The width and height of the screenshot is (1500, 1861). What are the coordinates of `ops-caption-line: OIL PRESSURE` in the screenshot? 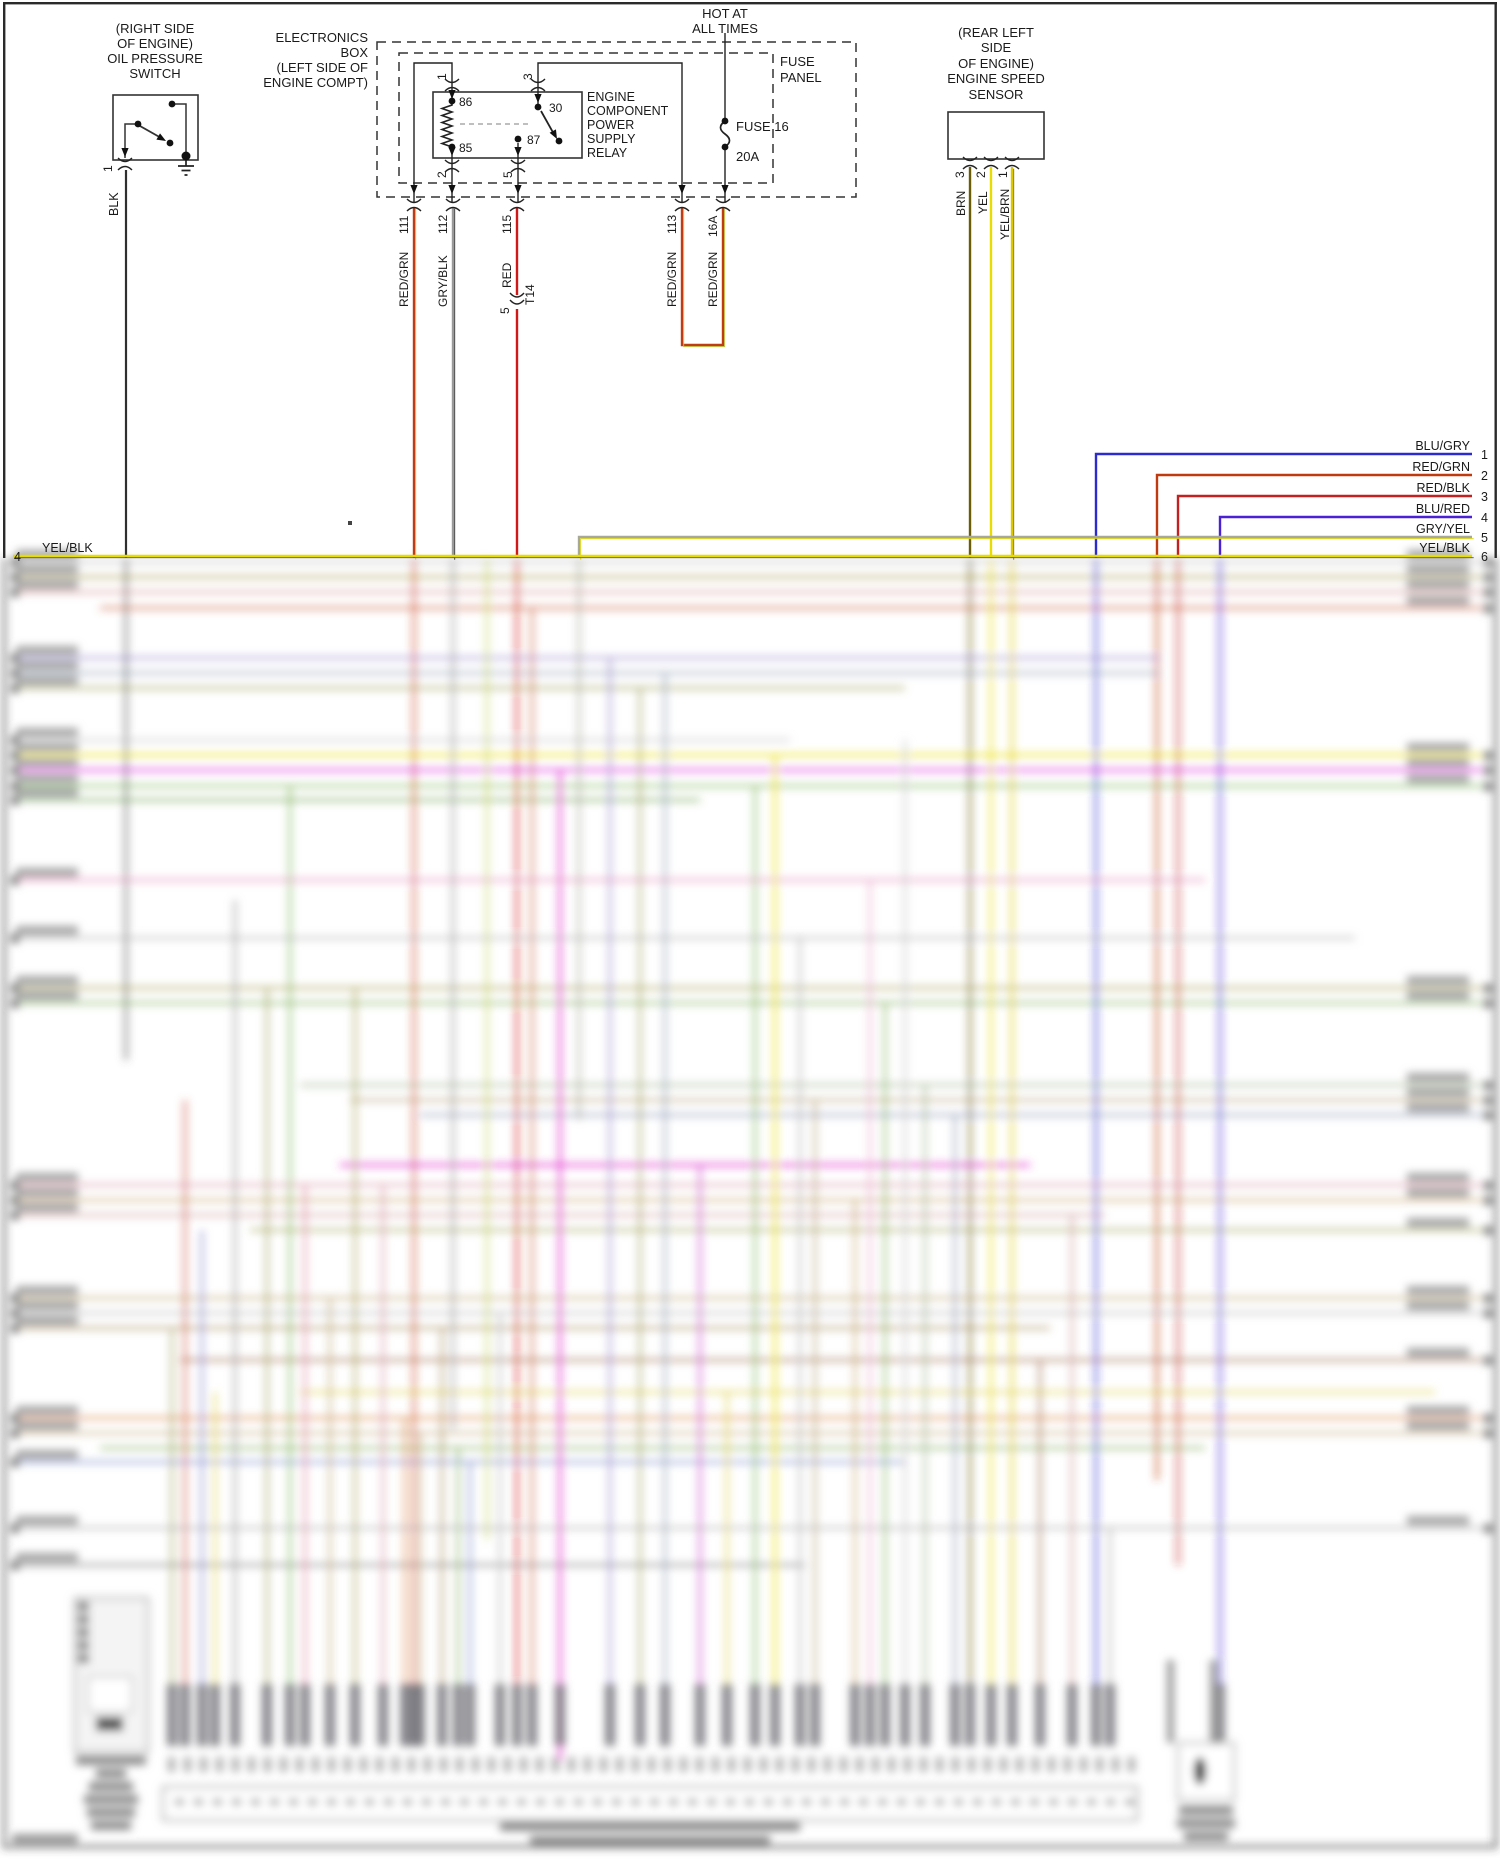 It's located at (155, 58).